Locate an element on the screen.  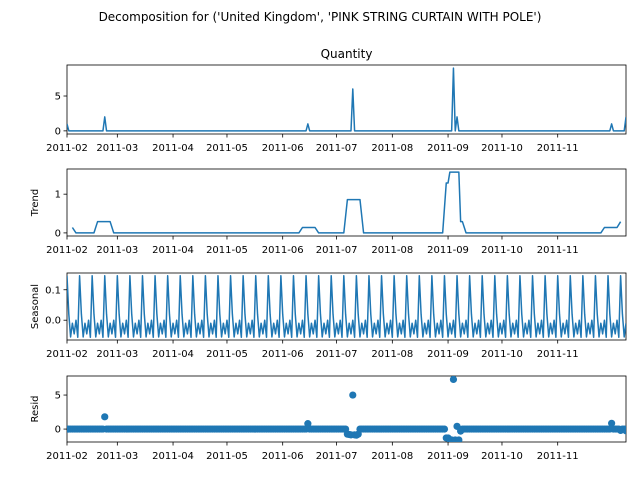
y-axis-label: Seasonal is located at coordinates (35, 306).